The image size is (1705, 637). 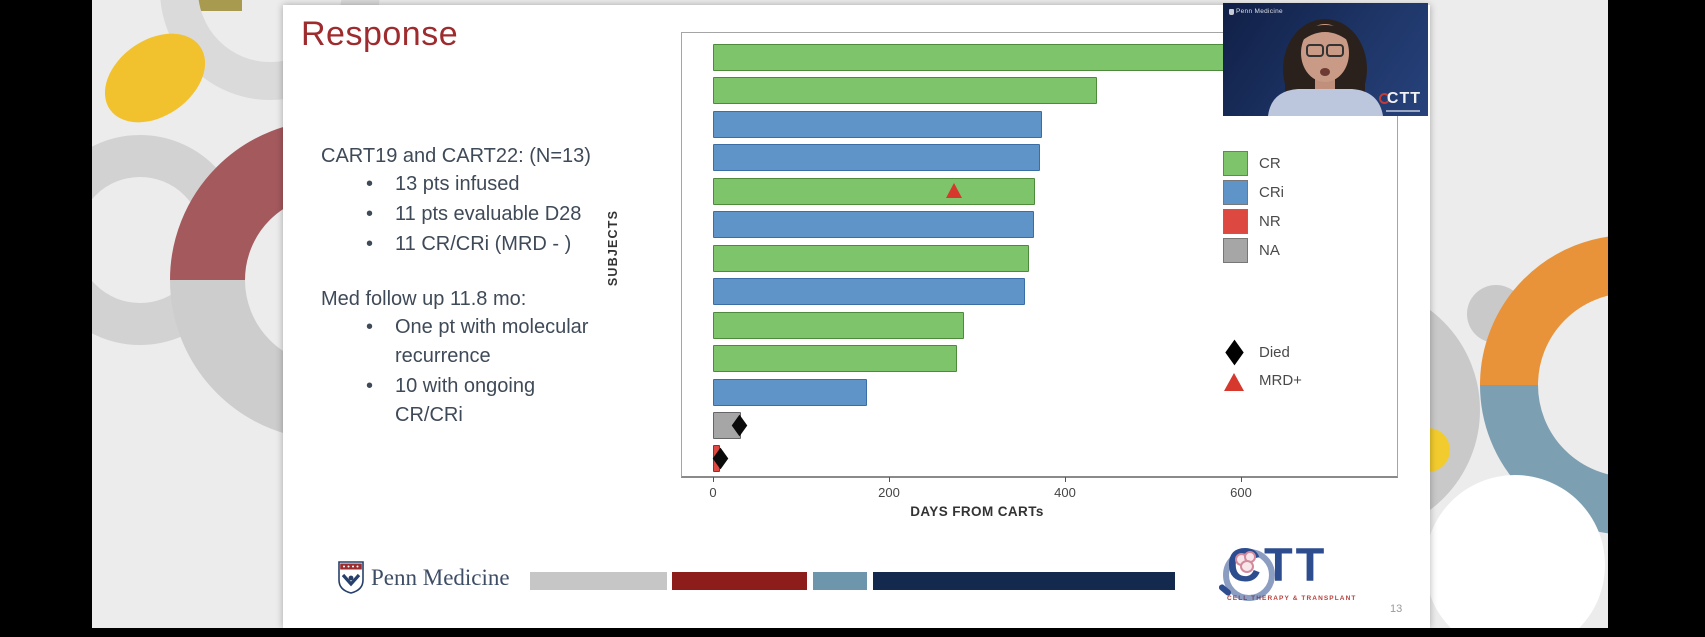 What do you see at coordinates (1384, 98) in the screenshot?
I see `ctt-badge-icon` at bounding box center [1384, 98].